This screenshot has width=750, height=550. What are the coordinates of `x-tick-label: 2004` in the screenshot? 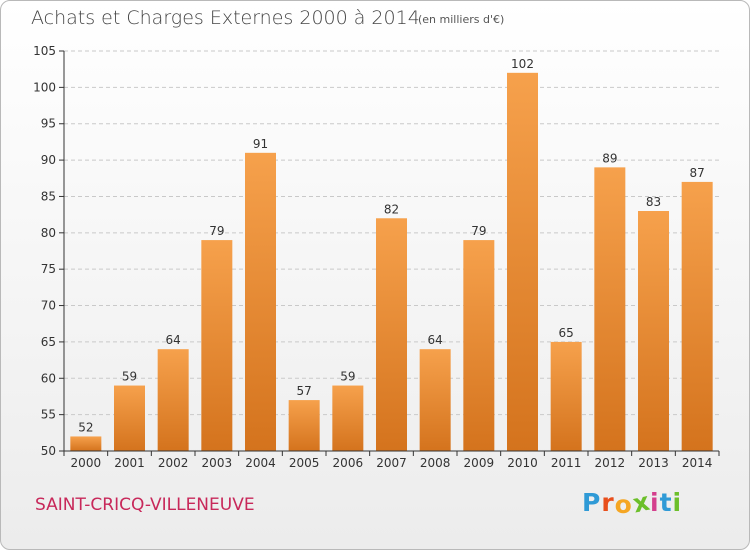 It's located at (260, 463).